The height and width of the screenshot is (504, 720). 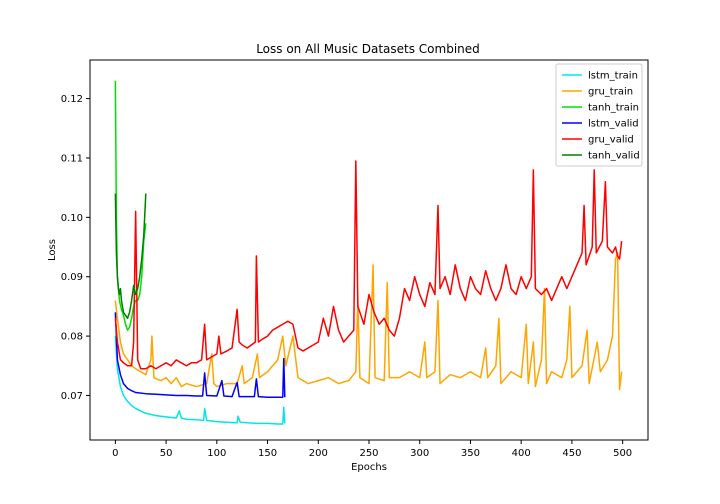 I want to click on y-axis: 0.07 0.08 0.09 0.10 0.11 0.12, so click(x=75, y=248).